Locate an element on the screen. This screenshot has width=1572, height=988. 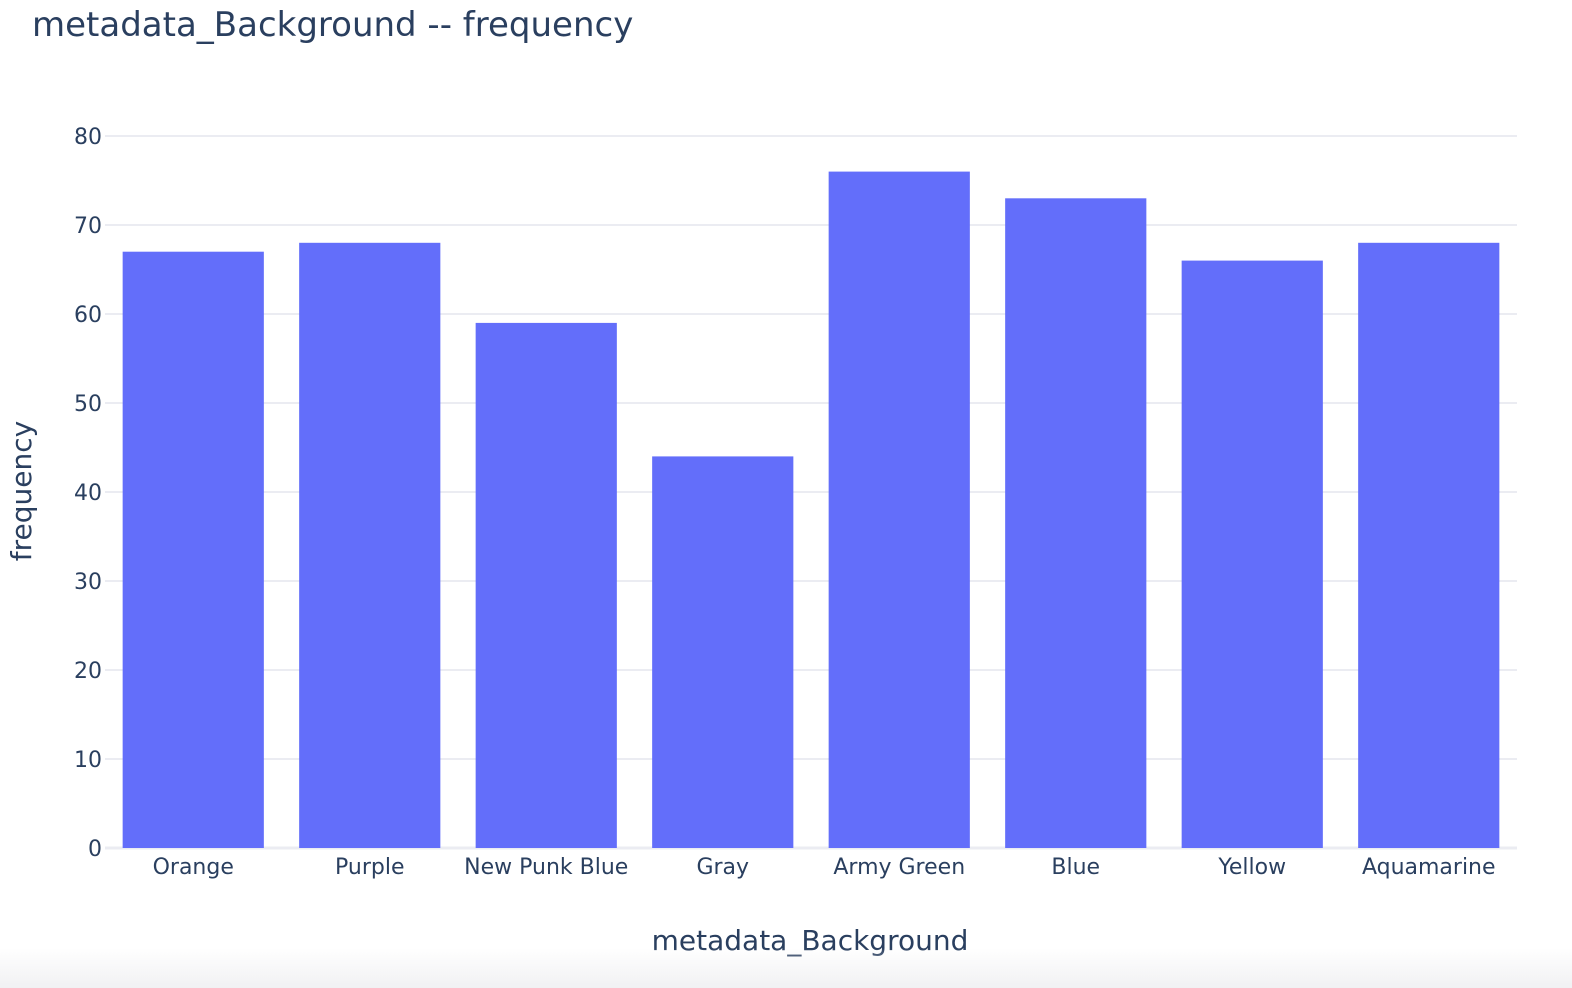
x-tick-label: Aquamarine is located at coordinates (1429, 867).